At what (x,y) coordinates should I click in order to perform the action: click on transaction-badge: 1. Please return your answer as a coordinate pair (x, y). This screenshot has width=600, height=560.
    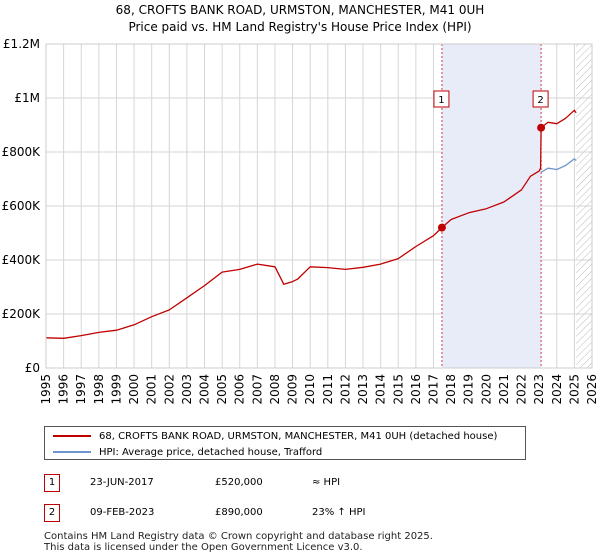
    Looking at the image, I should click on (52, 483).